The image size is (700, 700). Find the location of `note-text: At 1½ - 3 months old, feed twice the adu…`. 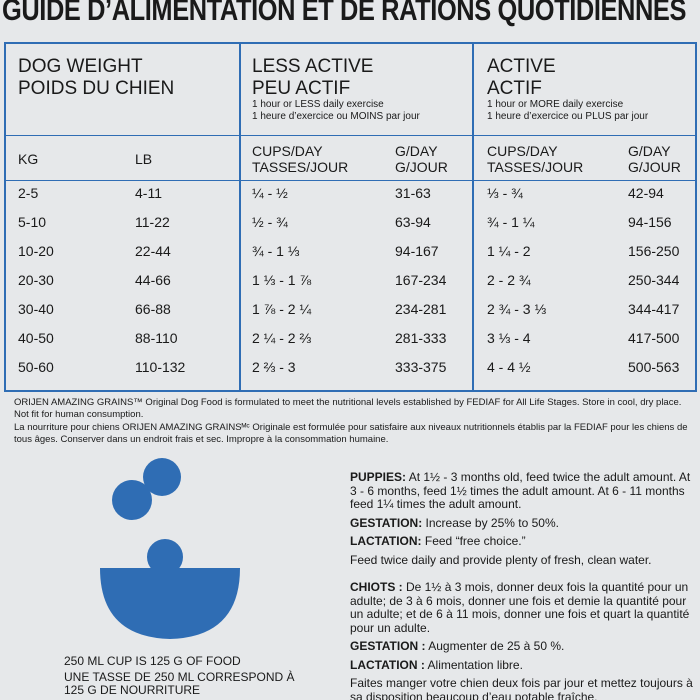

note-text: At 1½ - 3 months old, feed twice the adu… is located at coordinates (520, 490).